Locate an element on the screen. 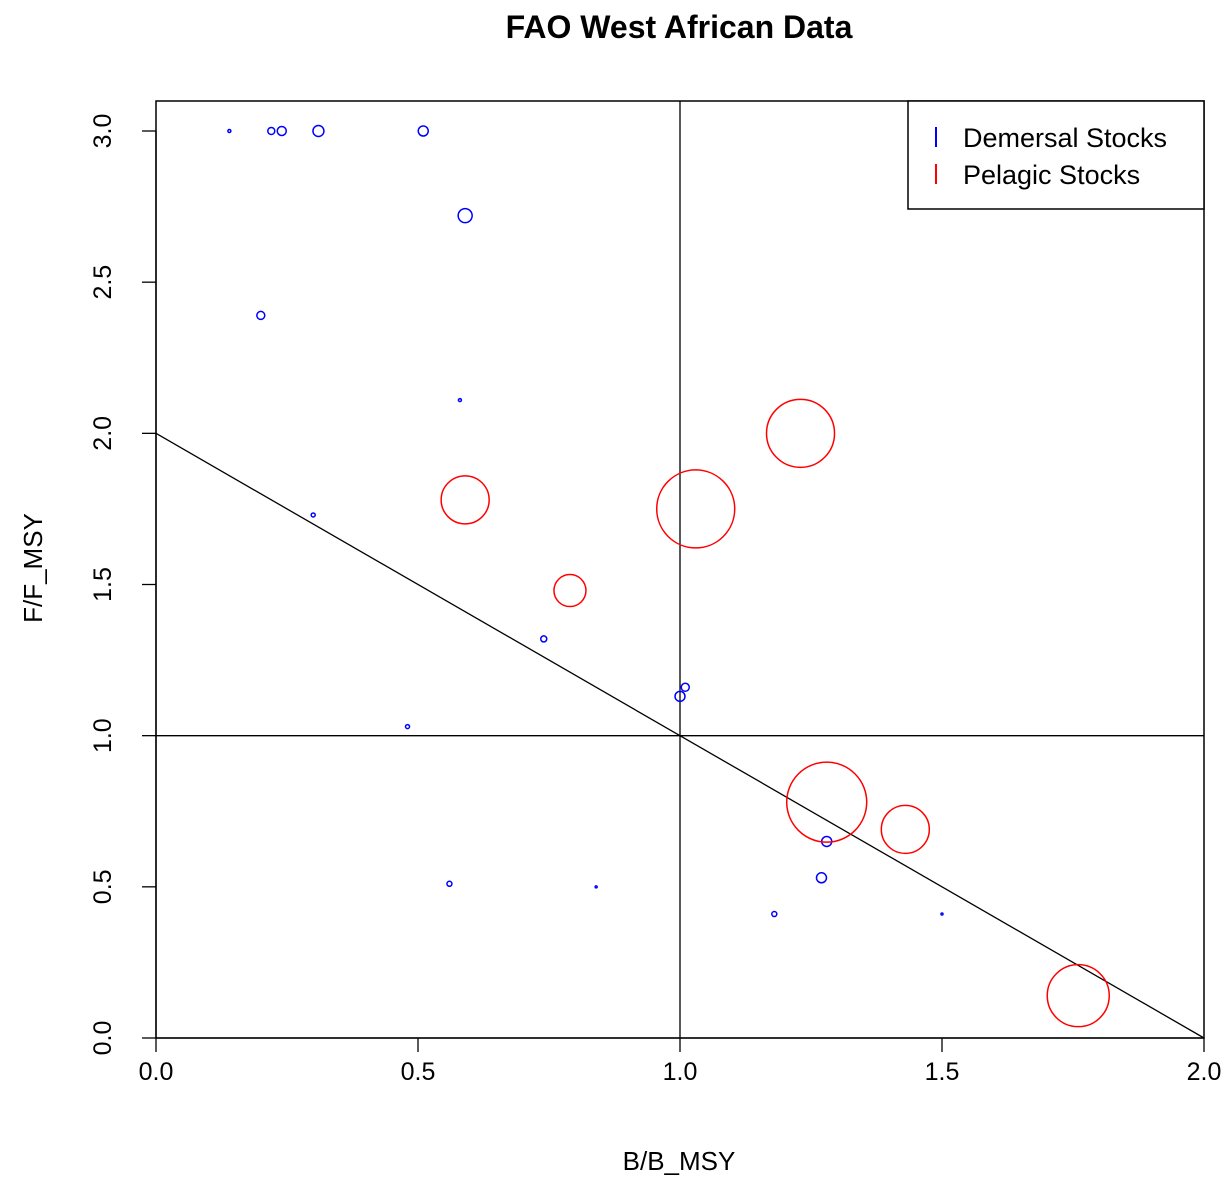  legend-label-pelagic: Pelagic Stocks is located at coordinates (1051, 175).